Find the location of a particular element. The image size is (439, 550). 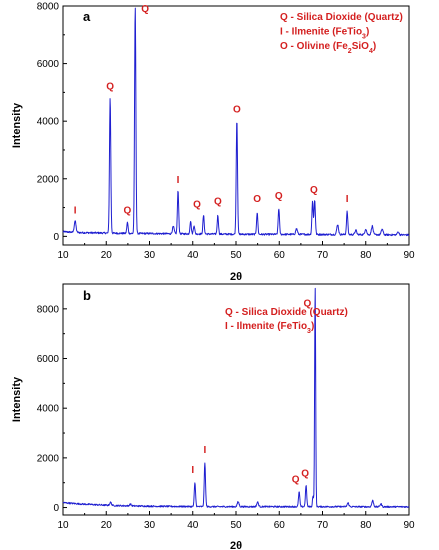

panel-letter: a is located at coordinates (87, 16).